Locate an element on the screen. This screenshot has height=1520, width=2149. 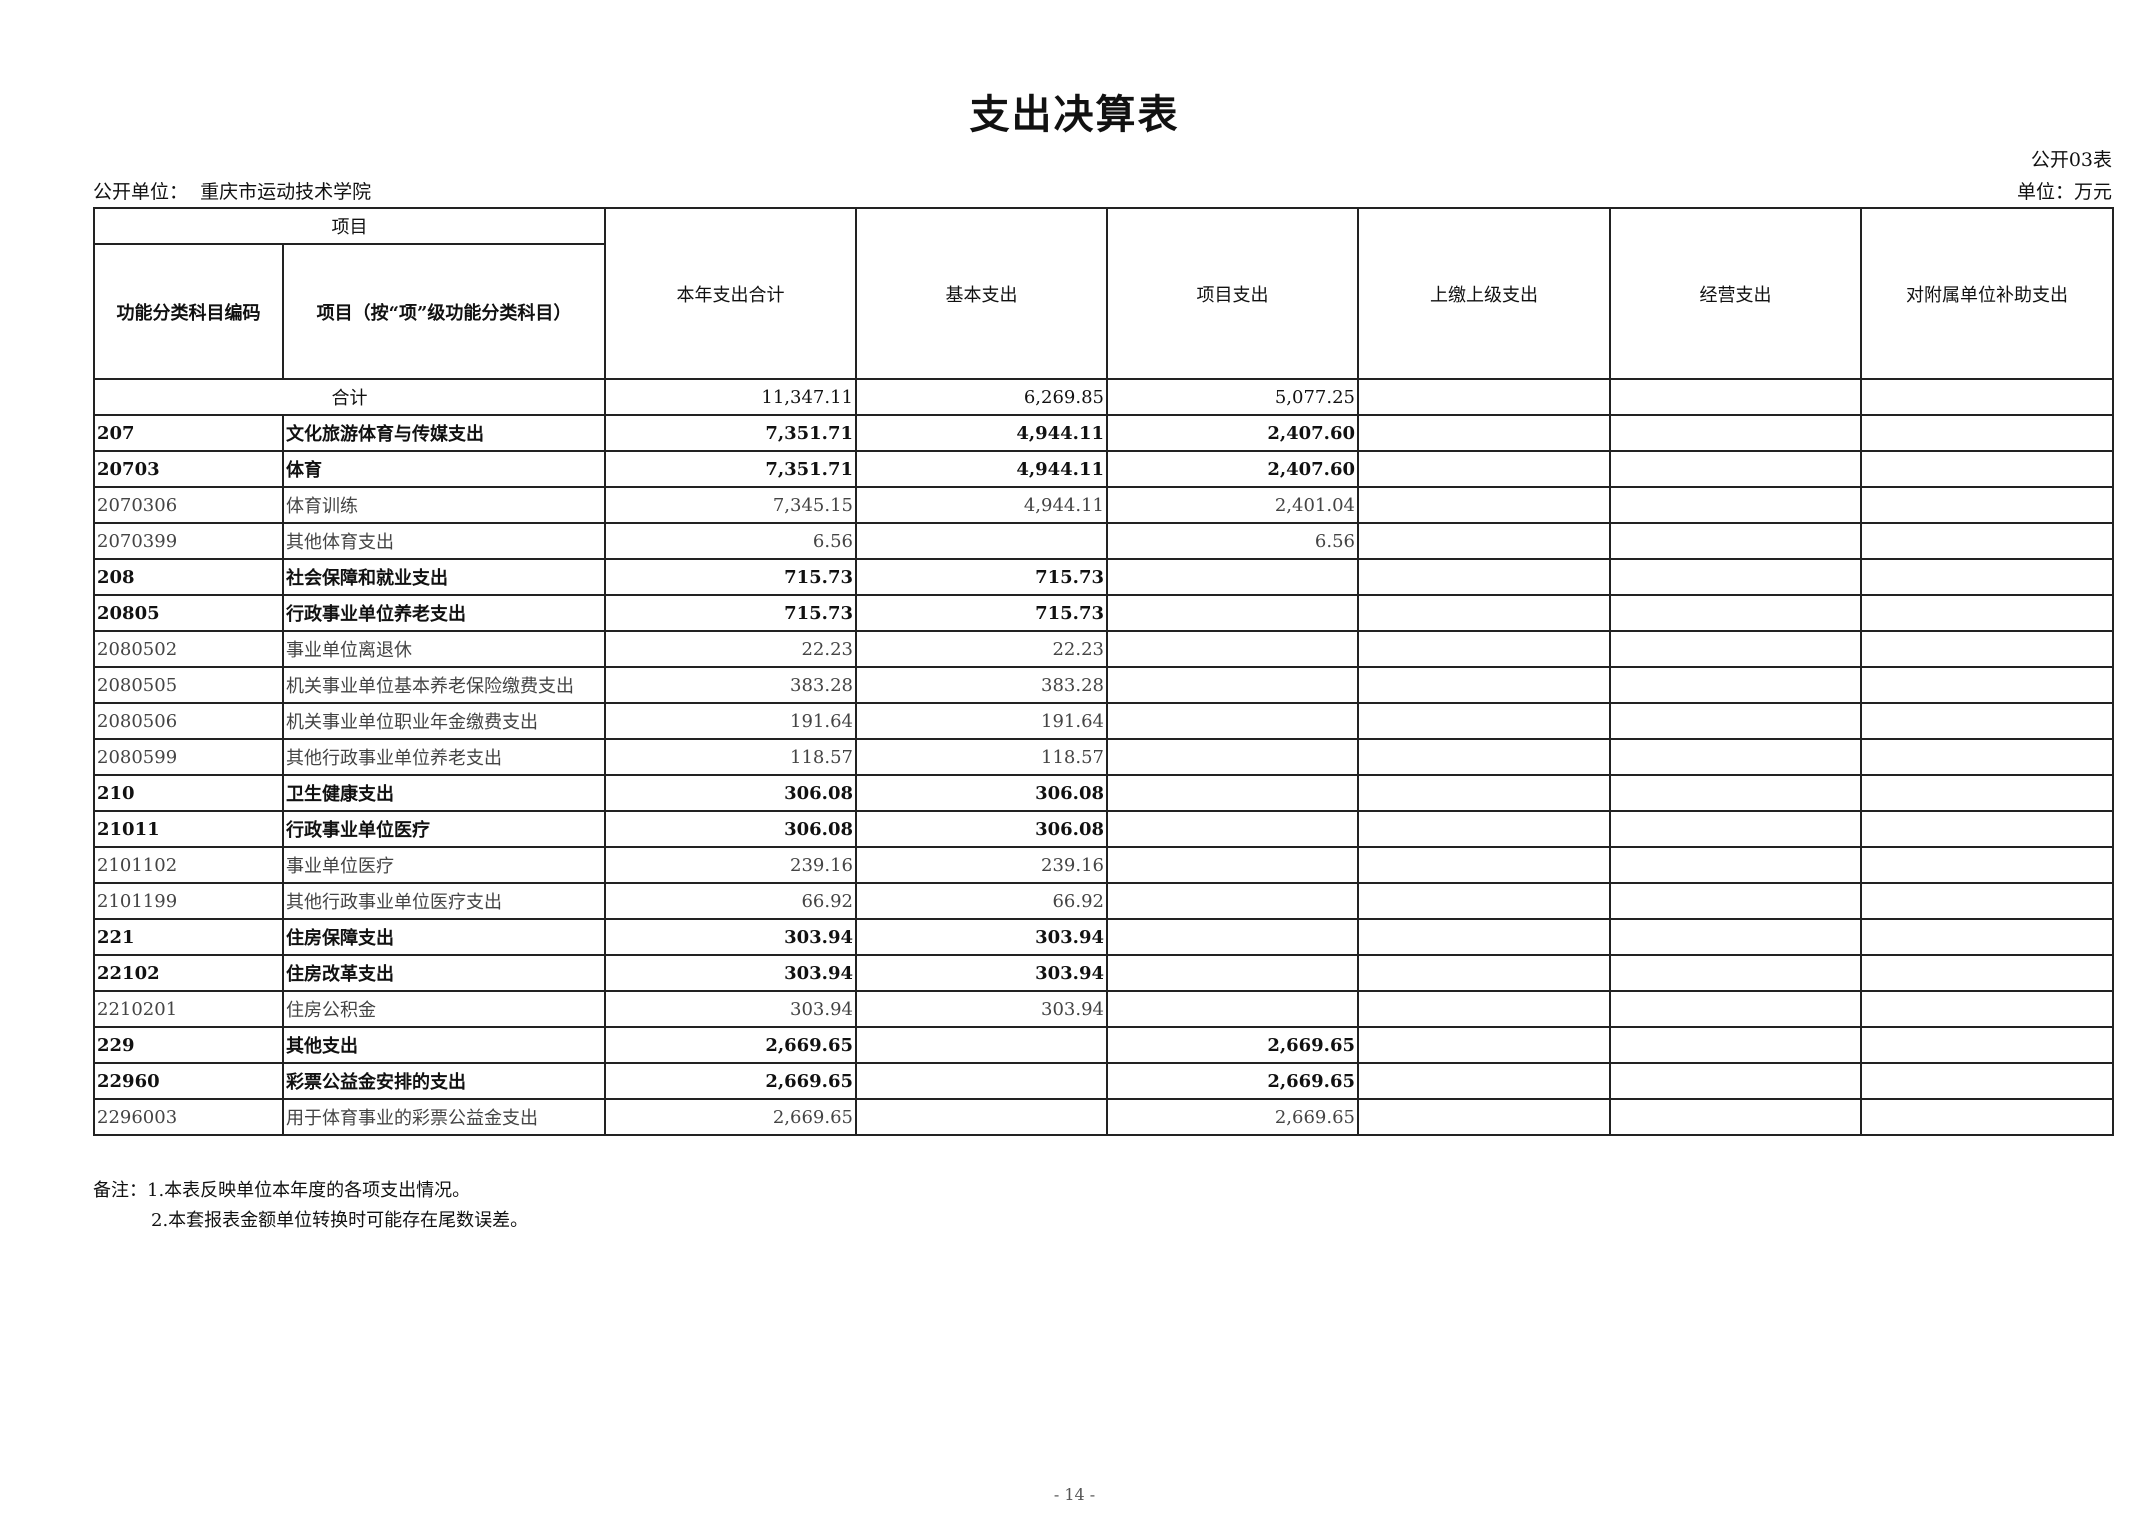
table-row: 2080599 其他行政事业单位养老支出 118.57 118.57 is located at coordinates (1103, 757).